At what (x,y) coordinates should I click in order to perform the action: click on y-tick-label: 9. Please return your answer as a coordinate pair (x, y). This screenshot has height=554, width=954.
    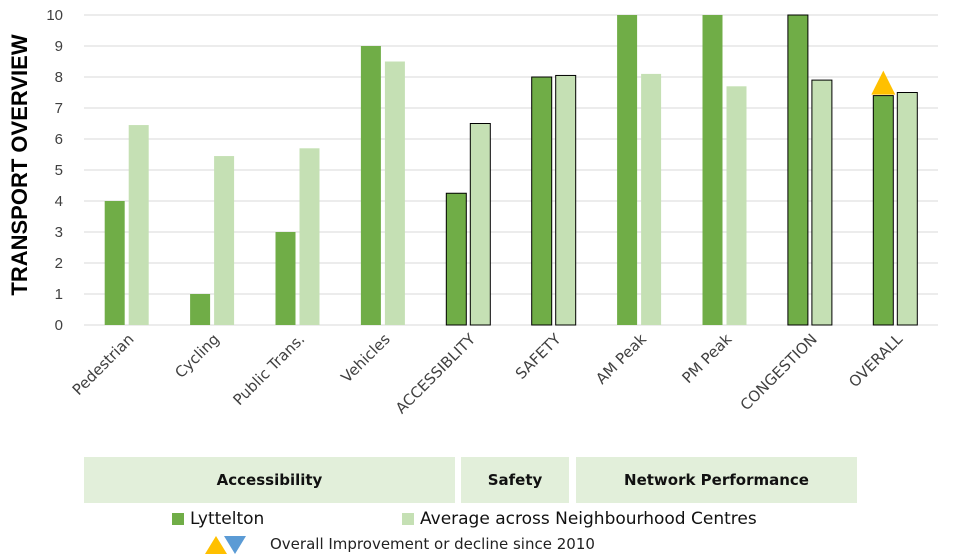
    Looking at the image, I should click on (59, 46).